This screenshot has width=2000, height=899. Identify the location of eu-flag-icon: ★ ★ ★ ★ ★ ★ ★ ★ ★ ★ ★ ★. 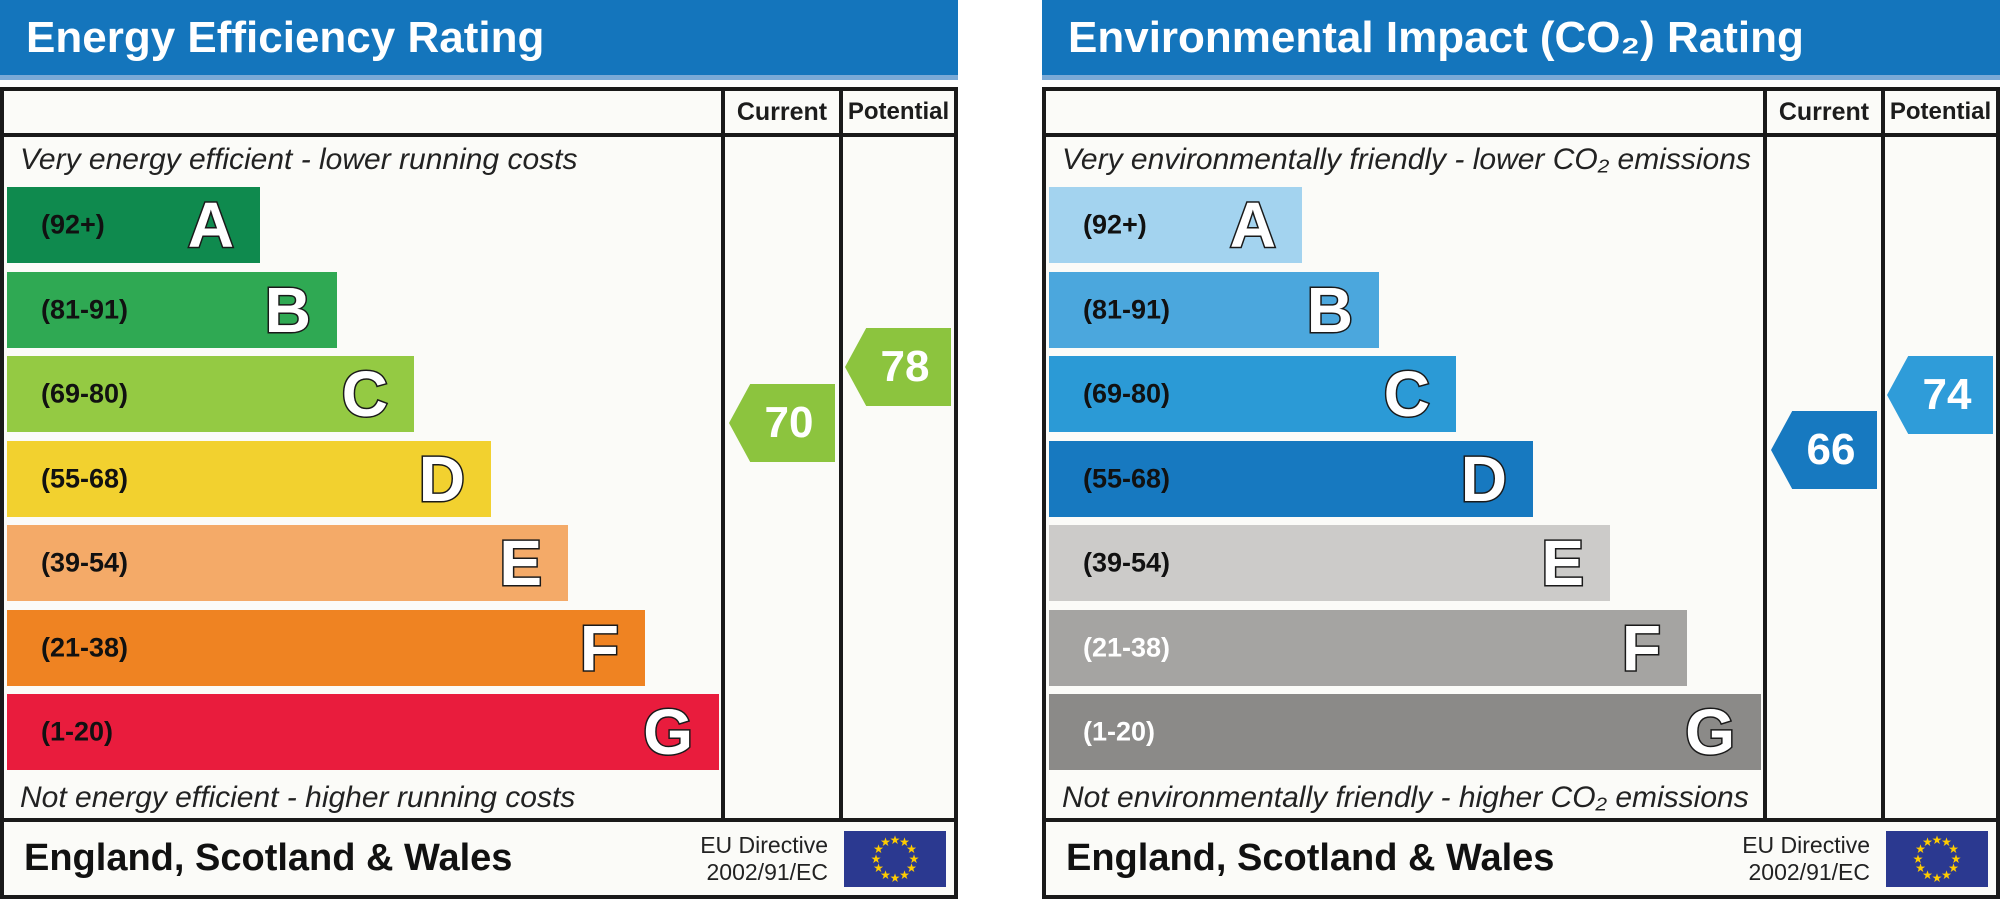
(895, 858).